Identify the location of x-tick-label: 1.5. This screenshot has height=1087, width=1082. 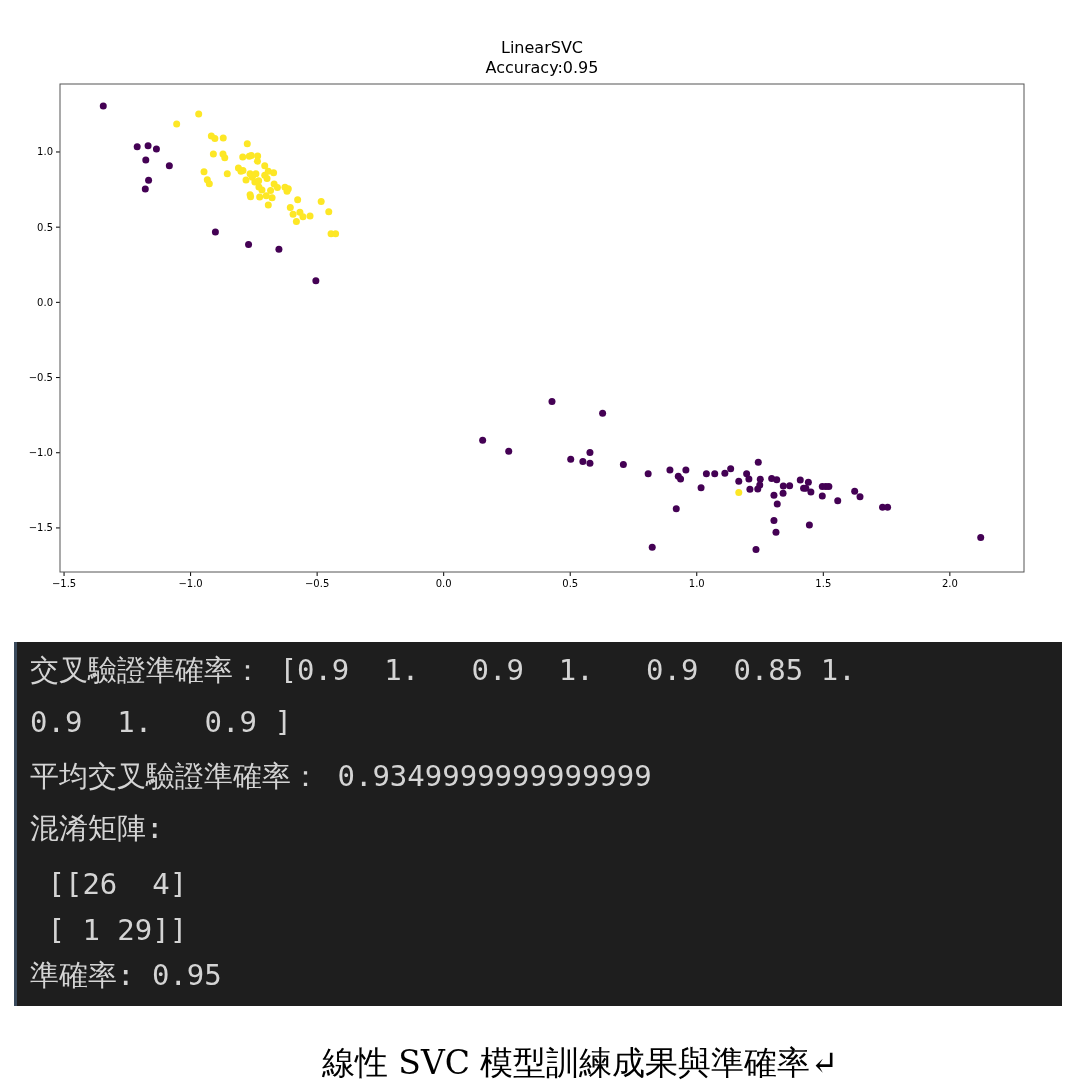
(823, 583).